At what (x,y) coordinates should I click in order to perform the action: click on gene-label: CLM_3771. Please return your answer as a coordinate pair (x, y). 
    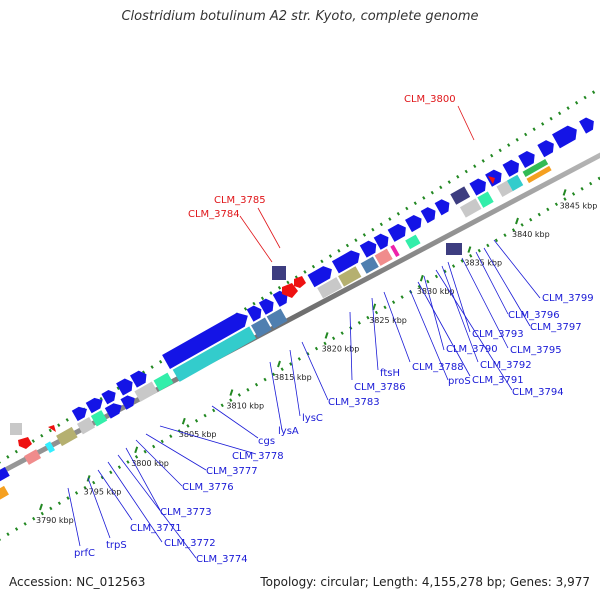
    Looking at the image, I should click on (156, 528).